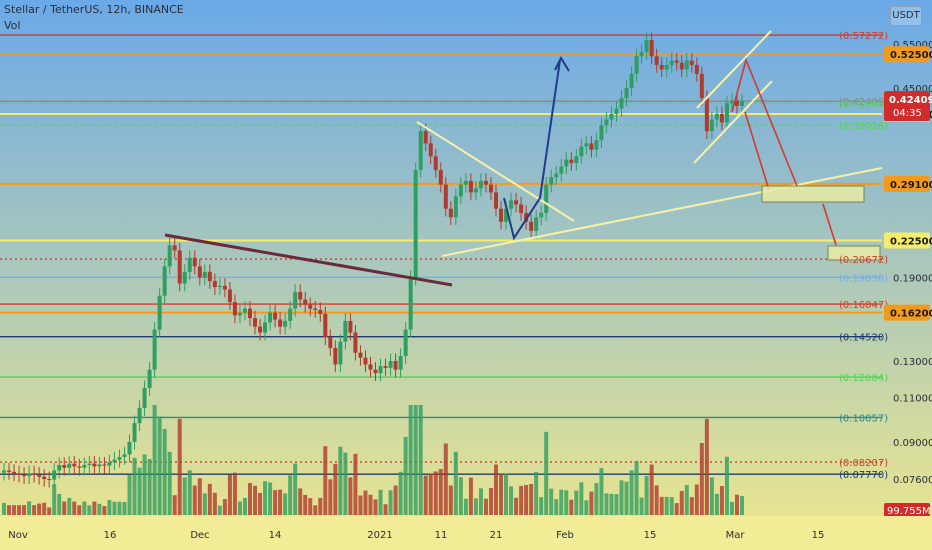 The height and width of the screenshot is (550, 932). What do you see at coordinates (734, 69) in the screenshot?
I see `channel-upper-line` at bounding box center [734, 69].